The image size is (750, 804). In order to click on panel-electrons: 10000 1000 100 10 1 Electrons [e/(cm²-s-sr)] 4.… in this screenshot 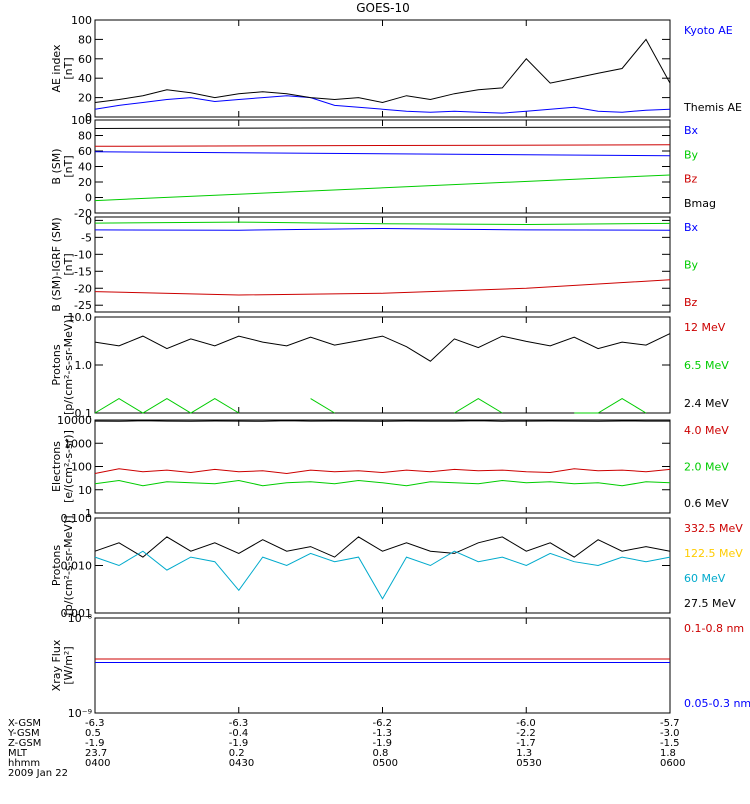, I will do `click(389, 467)`.